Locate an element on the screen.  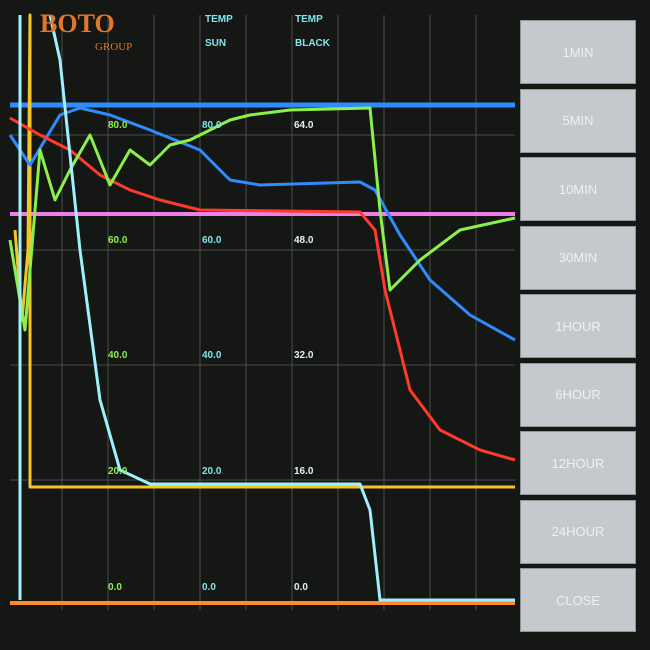
range-button: 10MIN is located at coordinates (578, 189).